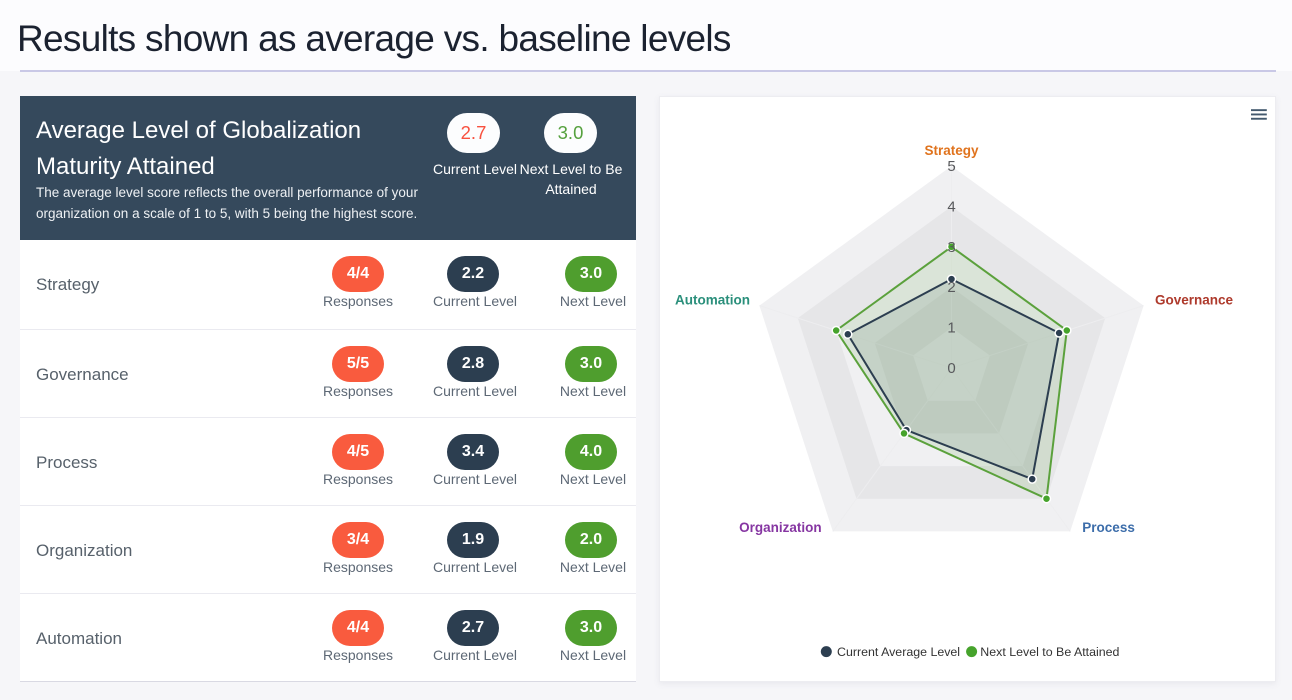 Image resolution: width=1292 pixels, height=700 pixels. I want to click on svg-text: Automation, so click(712, 300).